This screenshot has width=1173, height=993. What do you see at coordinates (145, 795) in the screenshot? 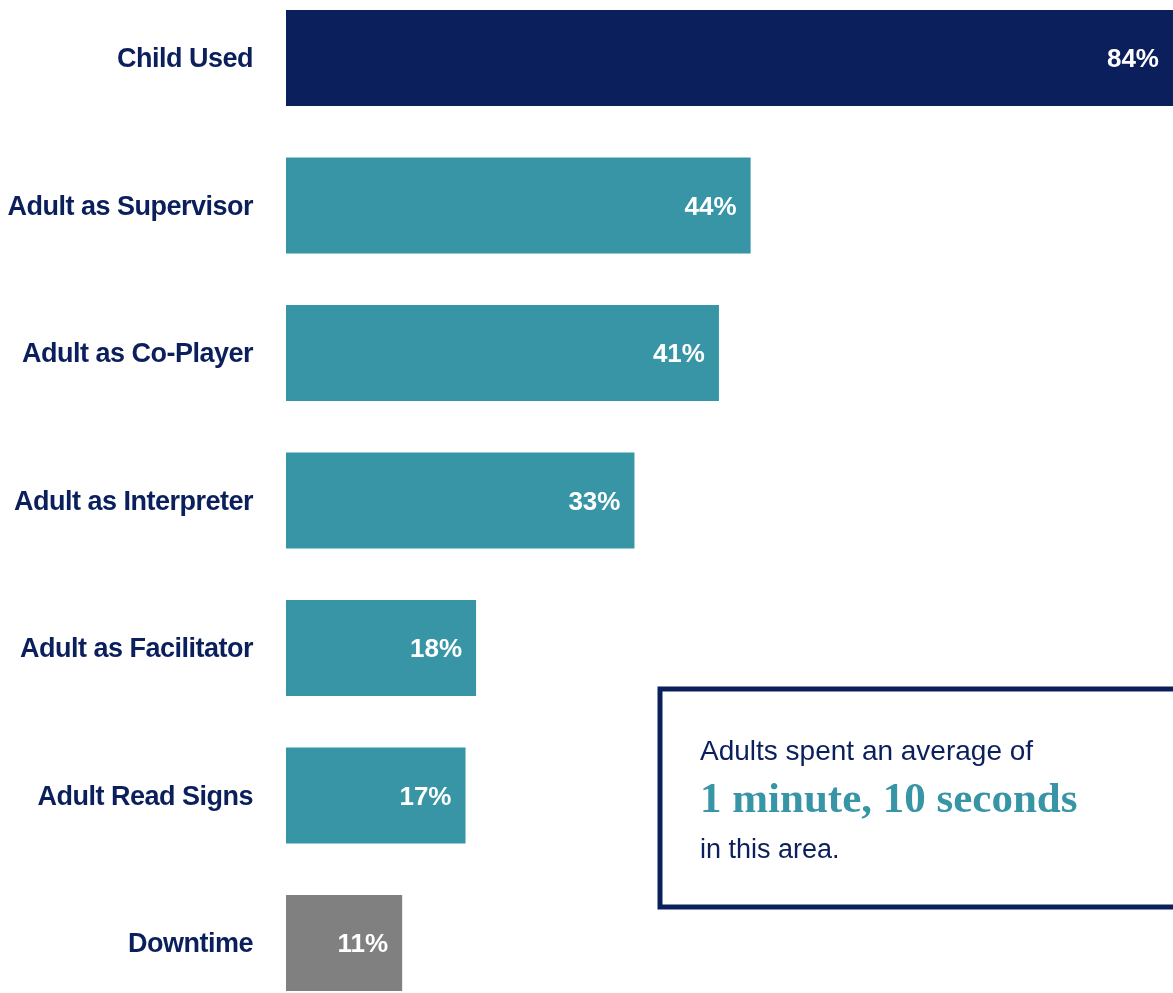
I see `y-tick-label: Adult Read Signs` at bounding box center [145, 795].